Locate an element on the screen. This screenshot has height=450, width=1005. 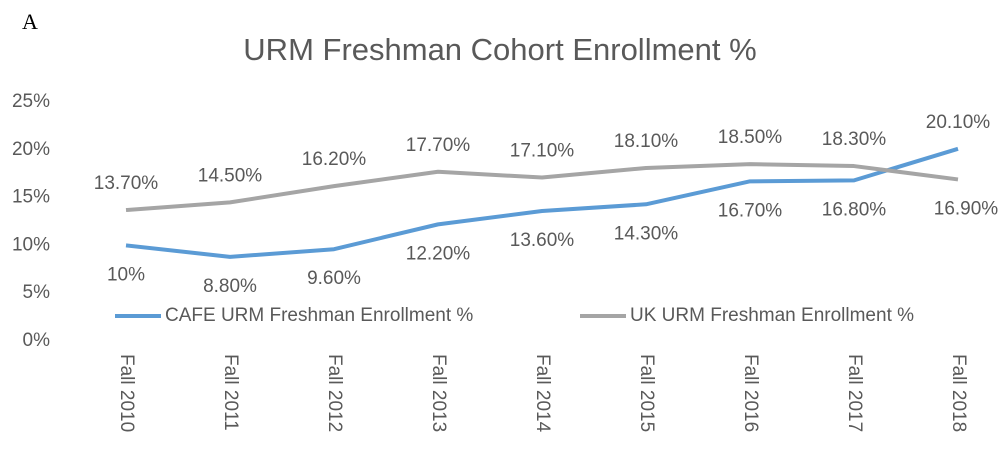
data-label: 16.90% is located at coordinates (966, 208).